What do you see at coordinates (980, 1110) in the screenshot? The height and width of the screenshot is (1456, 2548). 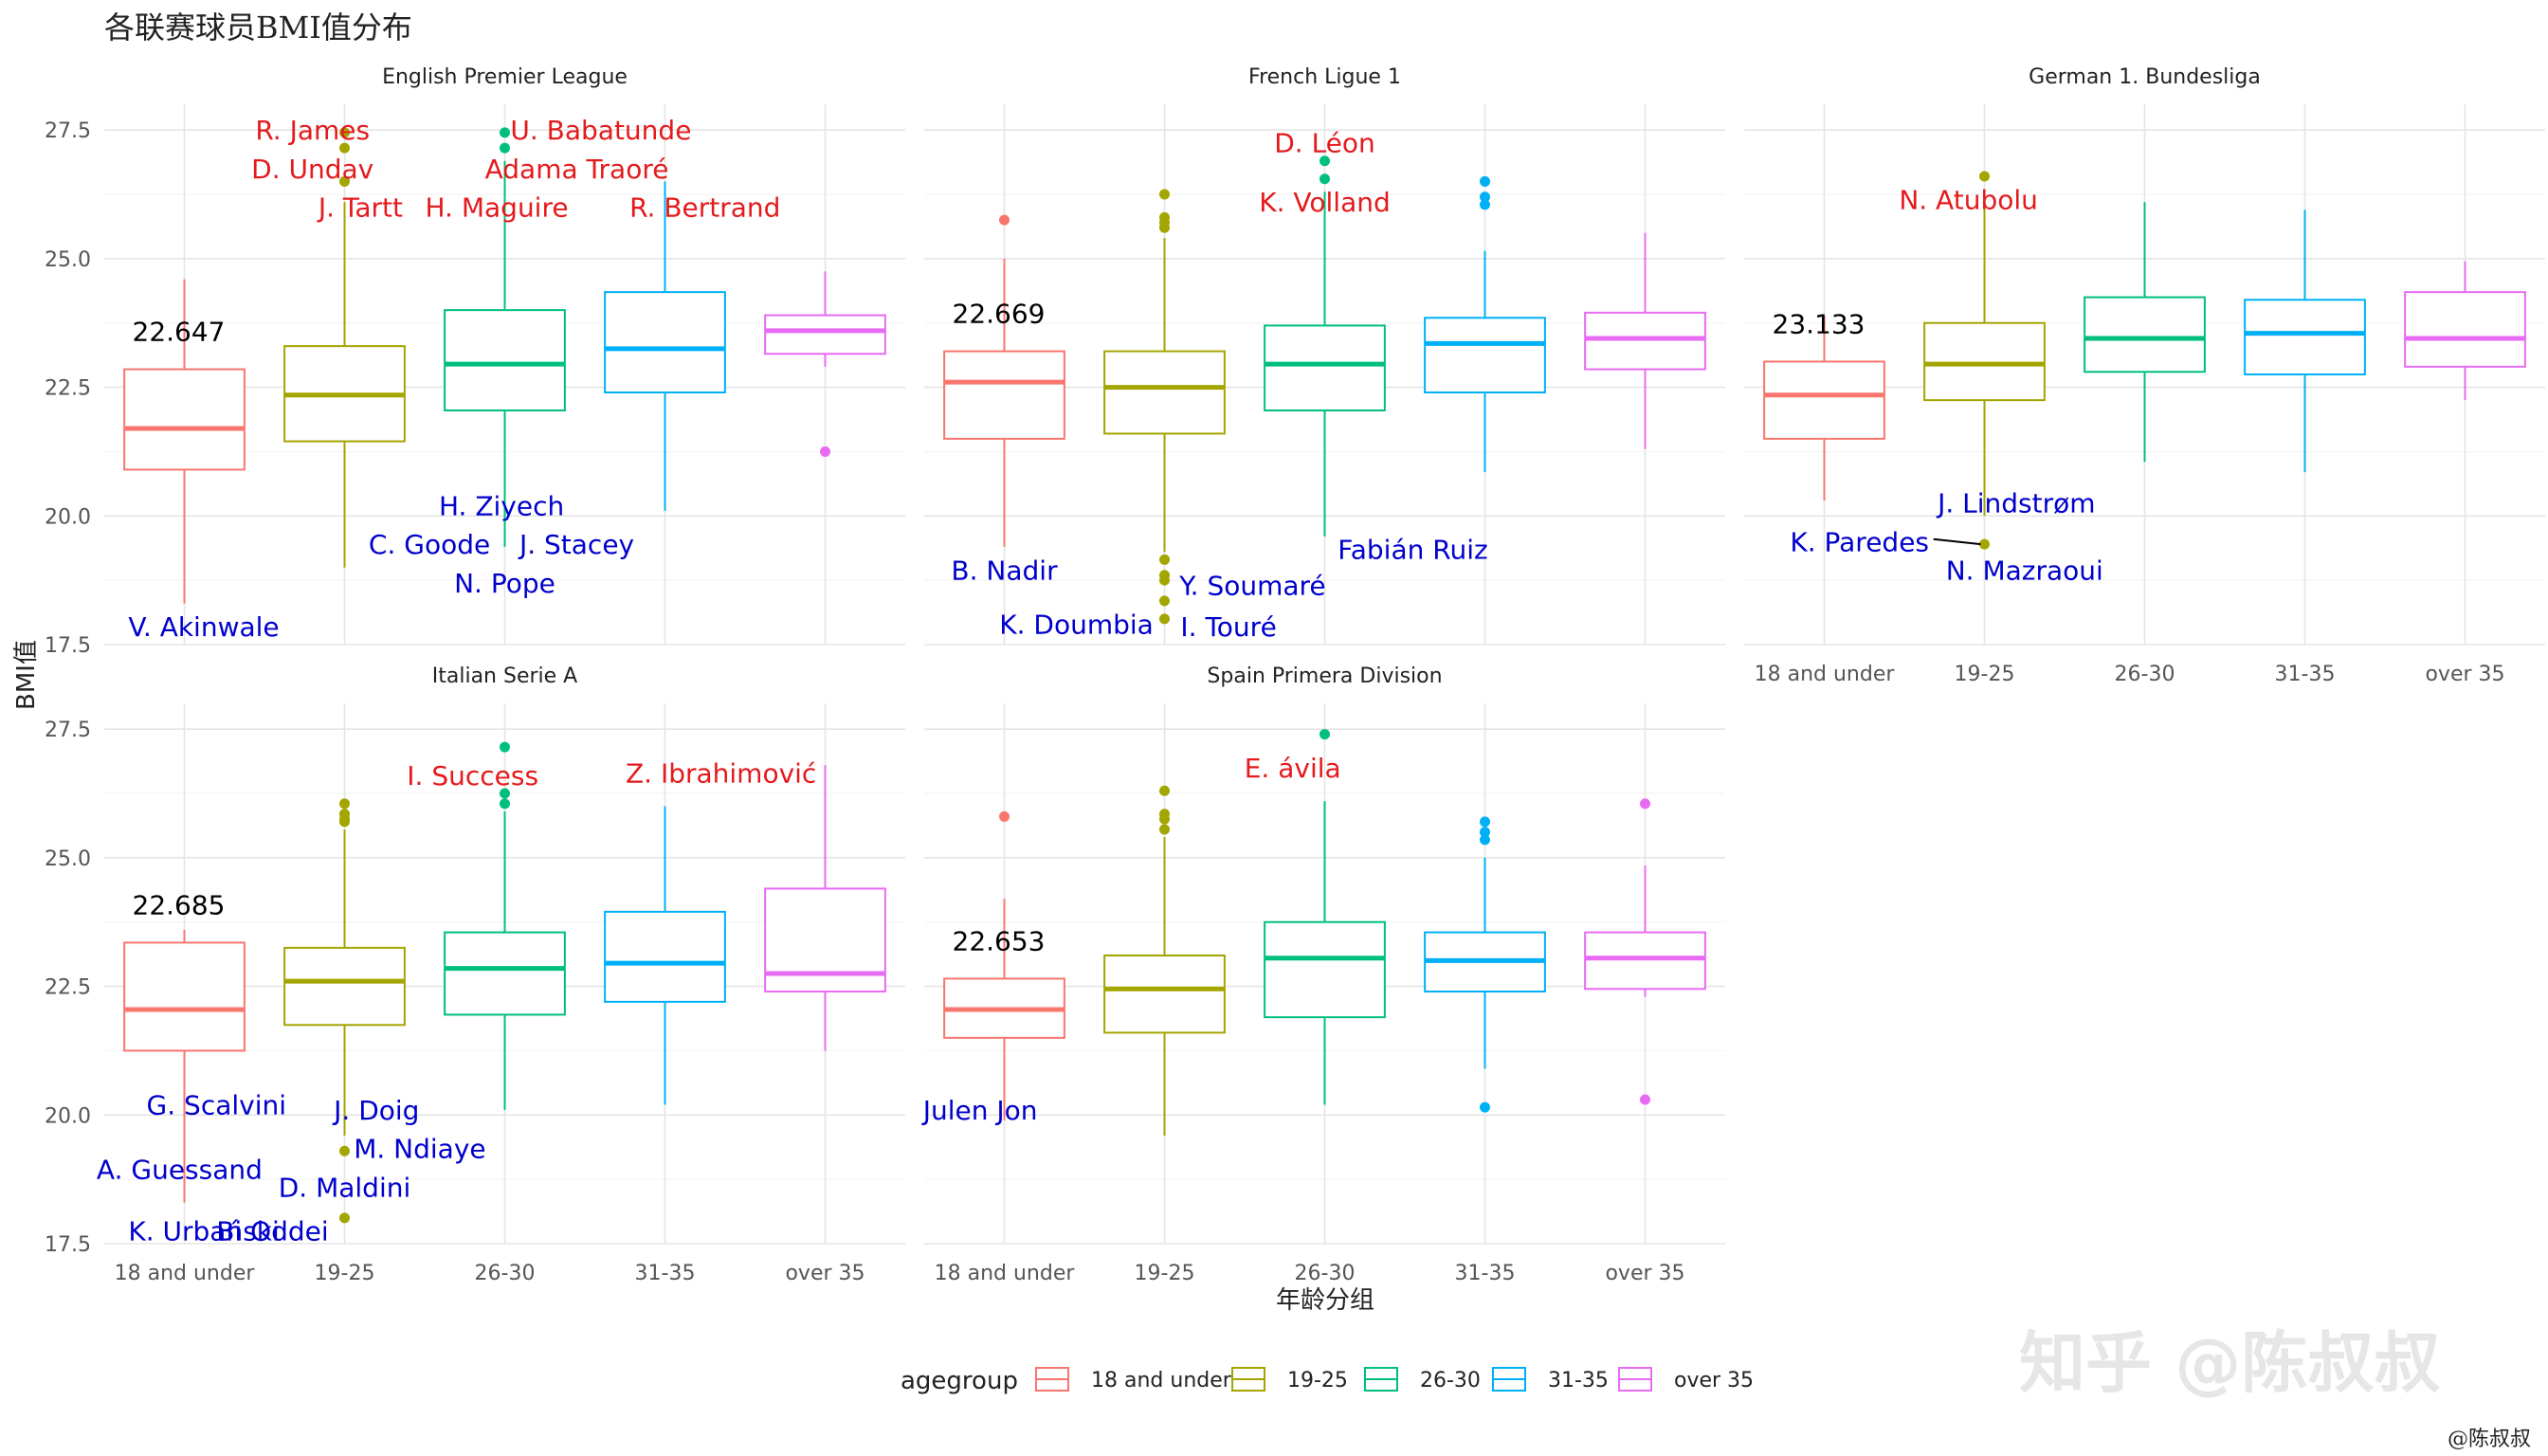 I see `player-label: Julen Jon` at bounding box center [980, 1110].